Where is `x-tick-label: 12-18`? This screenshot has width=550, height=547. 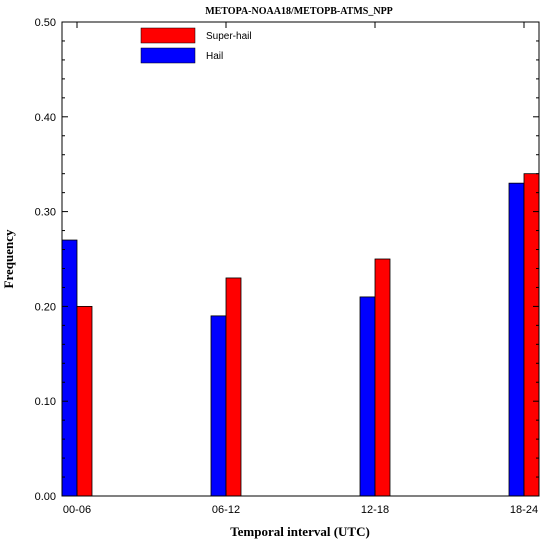 x-tick-label: 12-18 is located at coordinates (375, 510).